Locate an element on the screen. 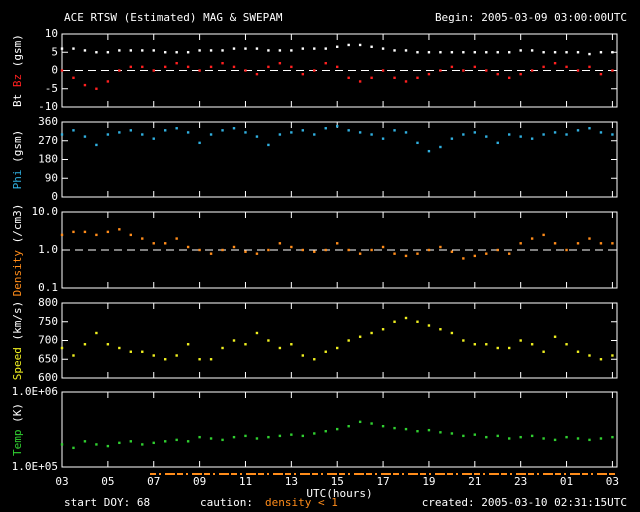  y-tick-label: 180 is located at coordinates (48, 159).